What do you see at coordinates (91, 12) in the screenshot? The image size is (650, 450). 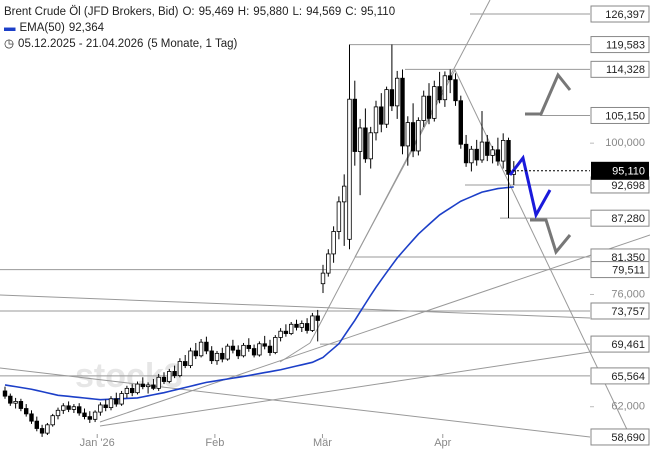 I see `title: Brent Crude Öl (JFD Brokers, Bid)` at bounding box center [91, 12].